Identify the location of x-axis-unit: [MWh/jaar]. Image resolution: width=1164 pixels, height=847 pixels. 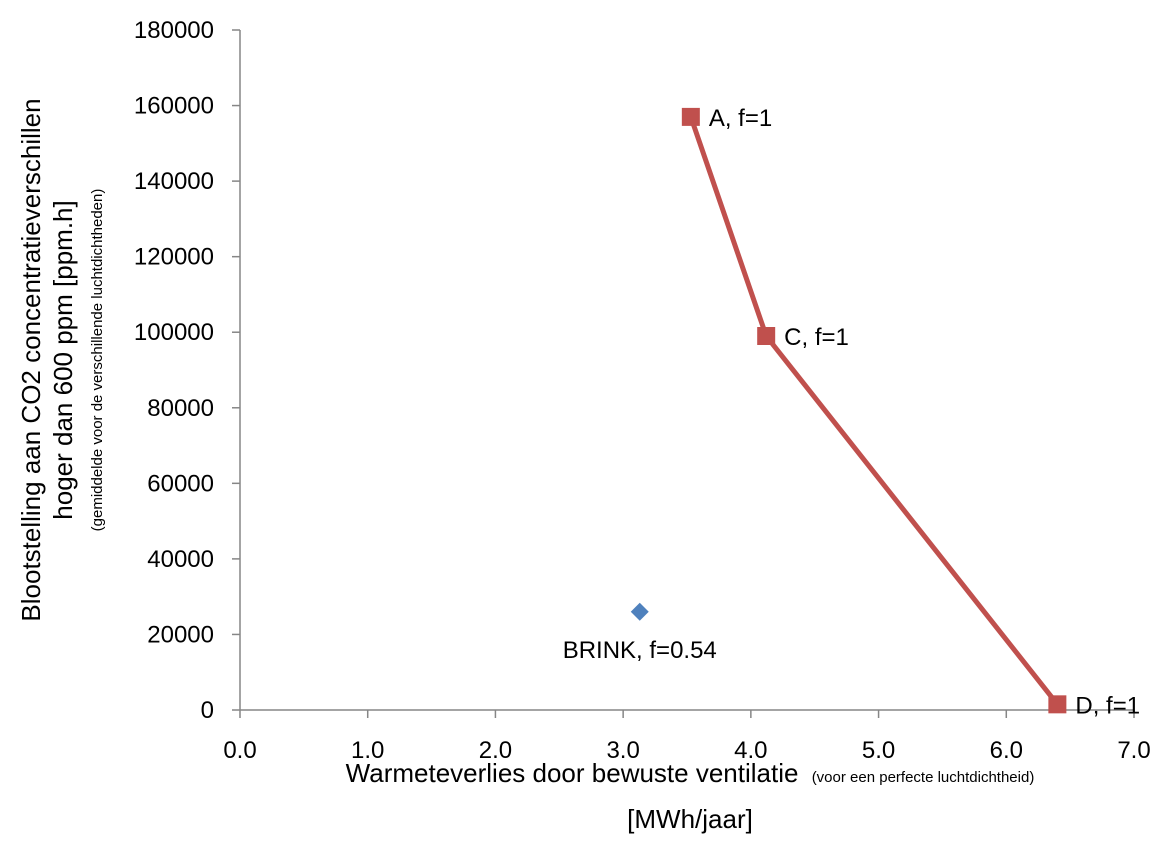
(690, 819).